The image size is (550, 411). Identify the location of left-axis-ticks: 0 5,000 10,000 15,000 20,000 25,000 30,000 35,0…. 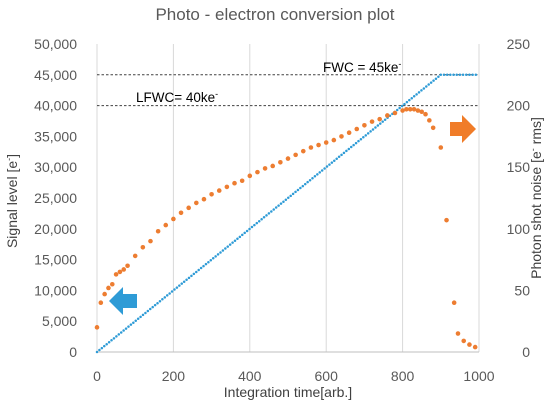
(55, 198).